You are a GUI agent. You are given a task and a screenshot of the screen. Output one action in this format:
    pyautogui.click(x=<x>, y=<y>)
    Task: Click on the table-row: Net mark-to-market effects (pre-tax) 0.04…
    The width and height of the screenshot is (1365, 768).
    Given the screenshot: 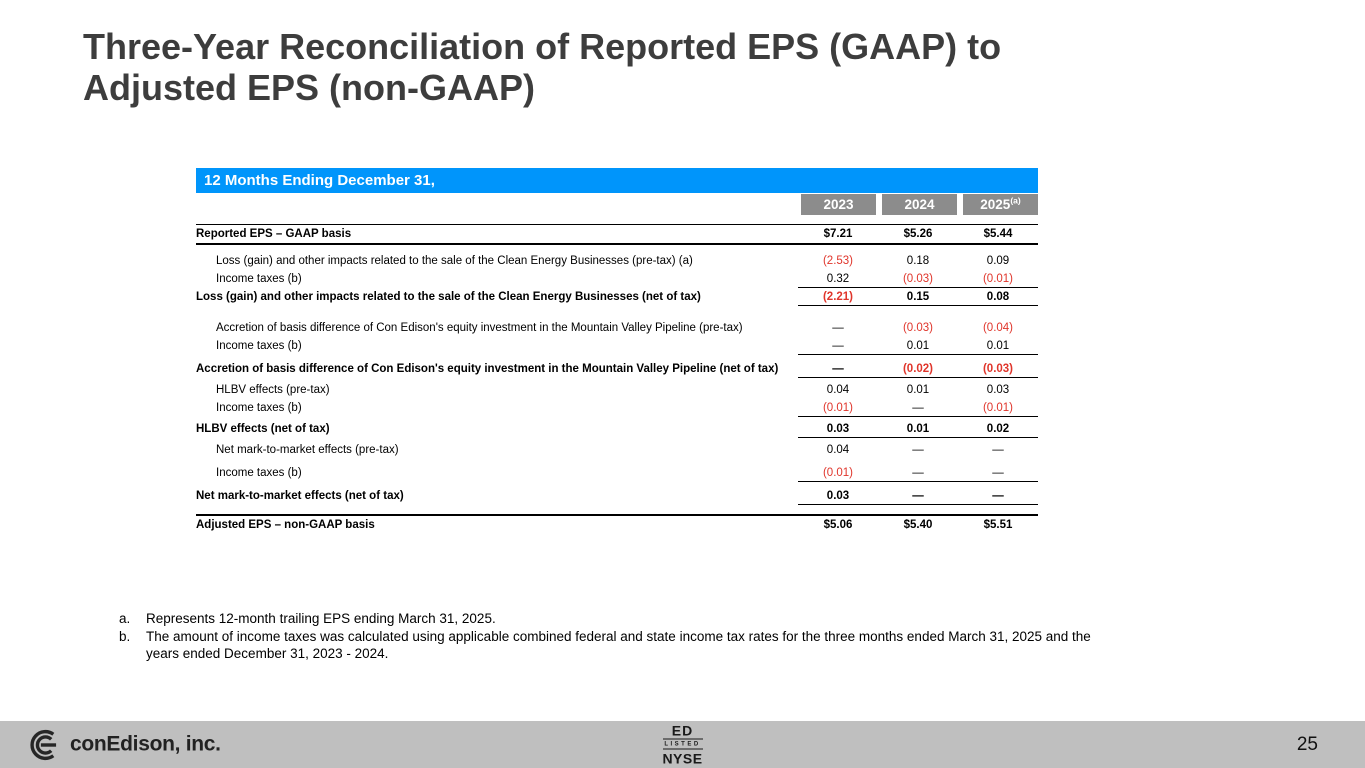 What is the action you would take?
    pyautogui.click(x=617, y=450)
    